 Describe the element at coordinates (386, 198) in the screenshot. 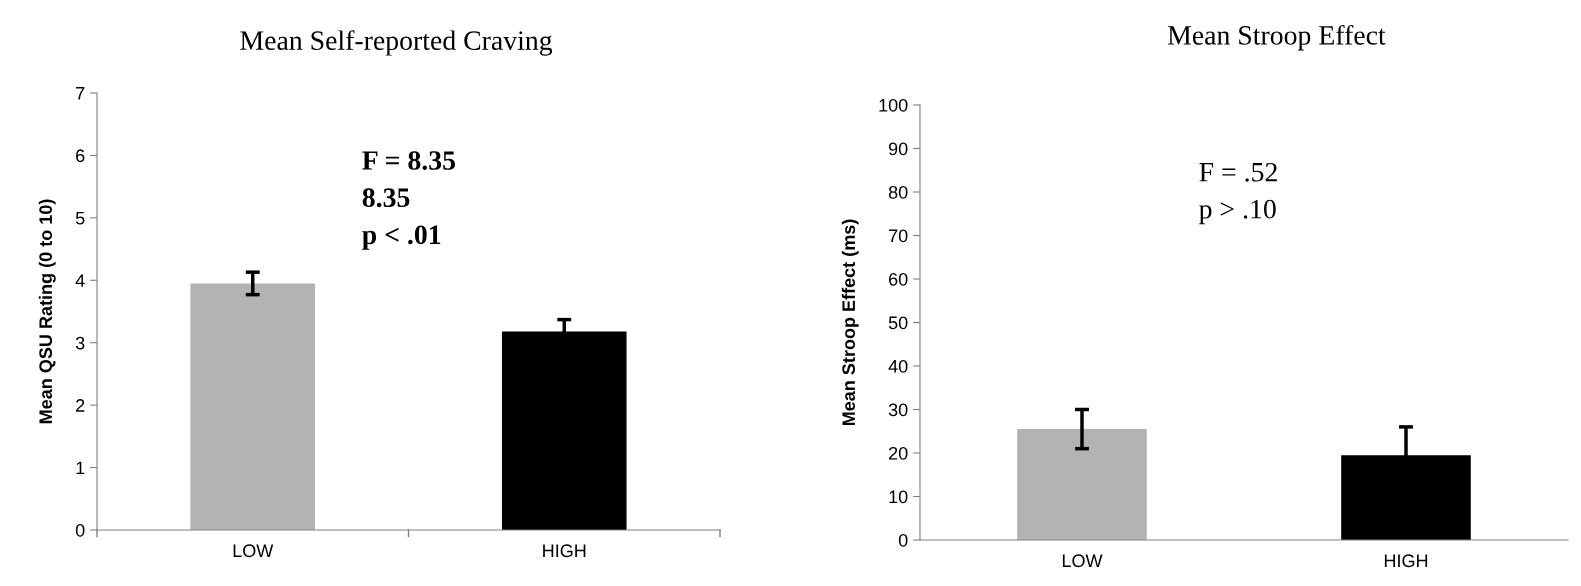

I see `annotation: 8.35` at that location.